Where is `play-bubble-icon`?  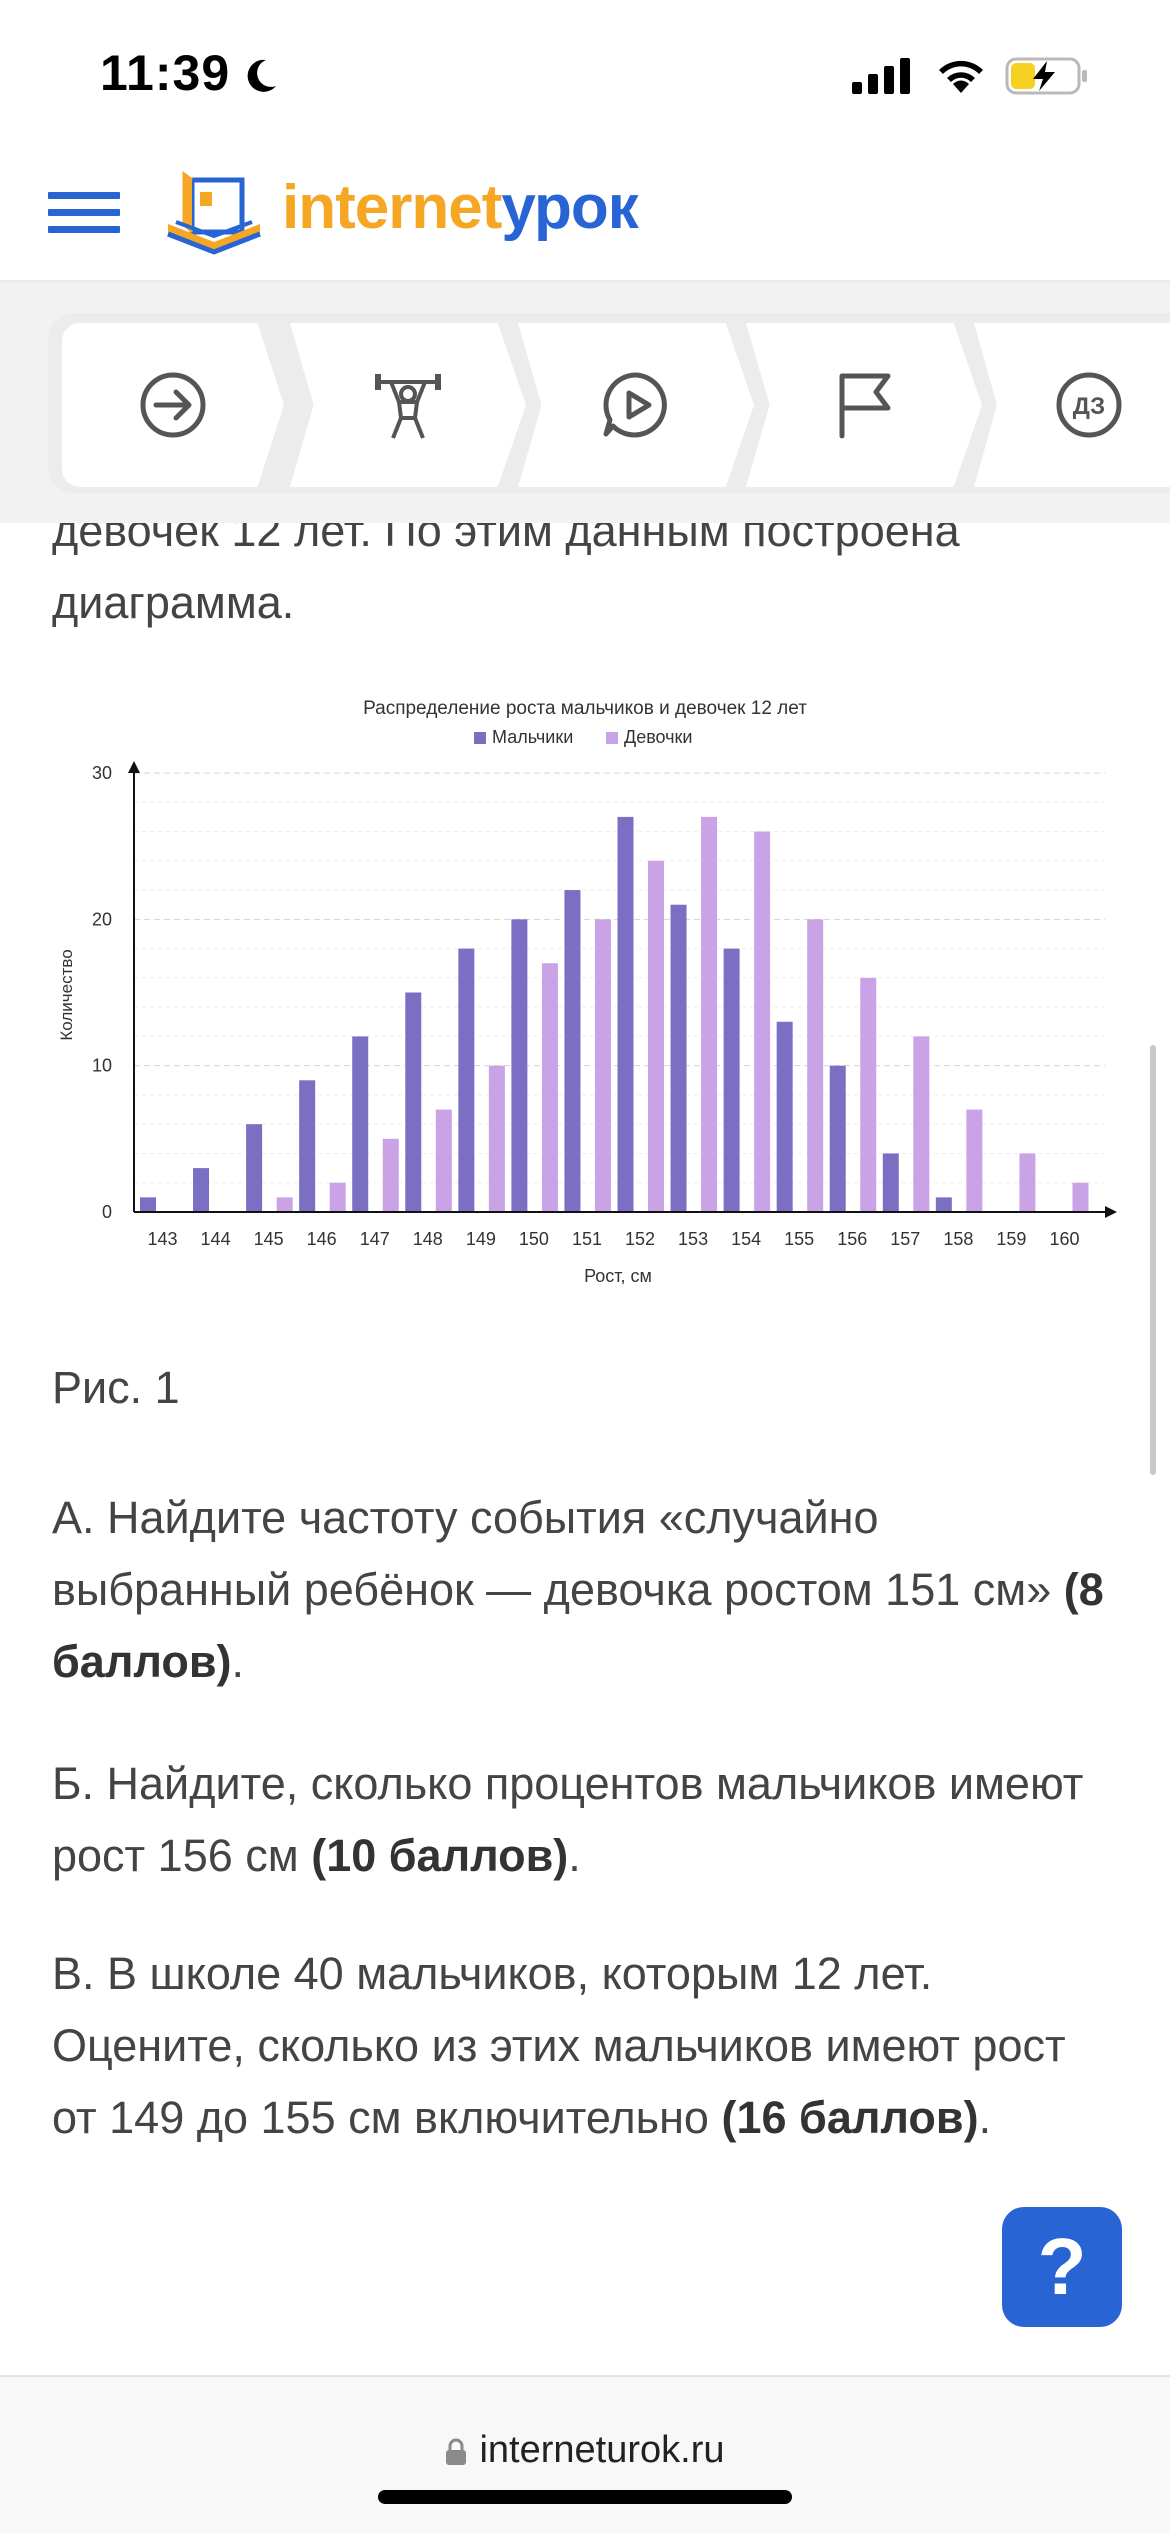 play-bubble-icon is located at coordinates (635, 405).